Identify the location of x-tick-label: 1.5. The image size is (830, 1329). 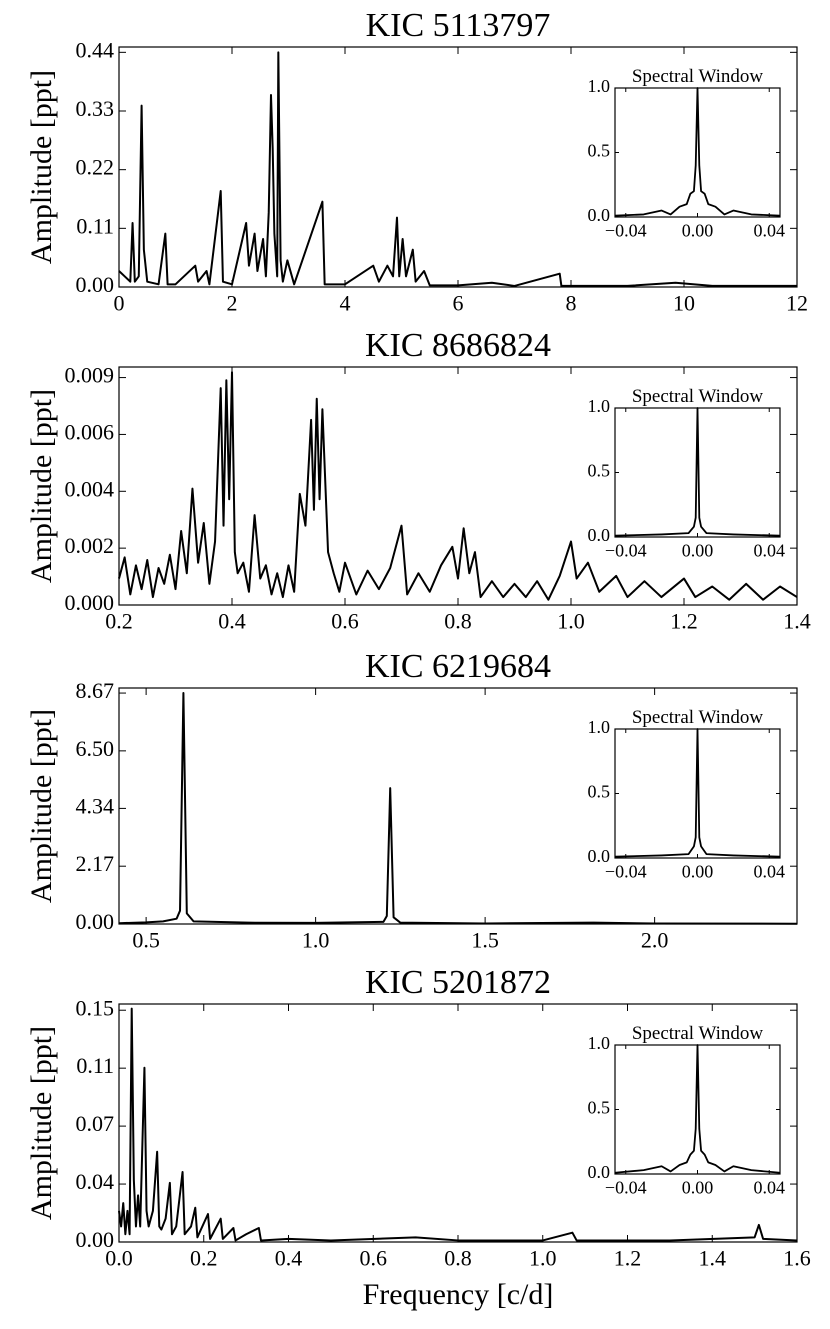
(485, 940).